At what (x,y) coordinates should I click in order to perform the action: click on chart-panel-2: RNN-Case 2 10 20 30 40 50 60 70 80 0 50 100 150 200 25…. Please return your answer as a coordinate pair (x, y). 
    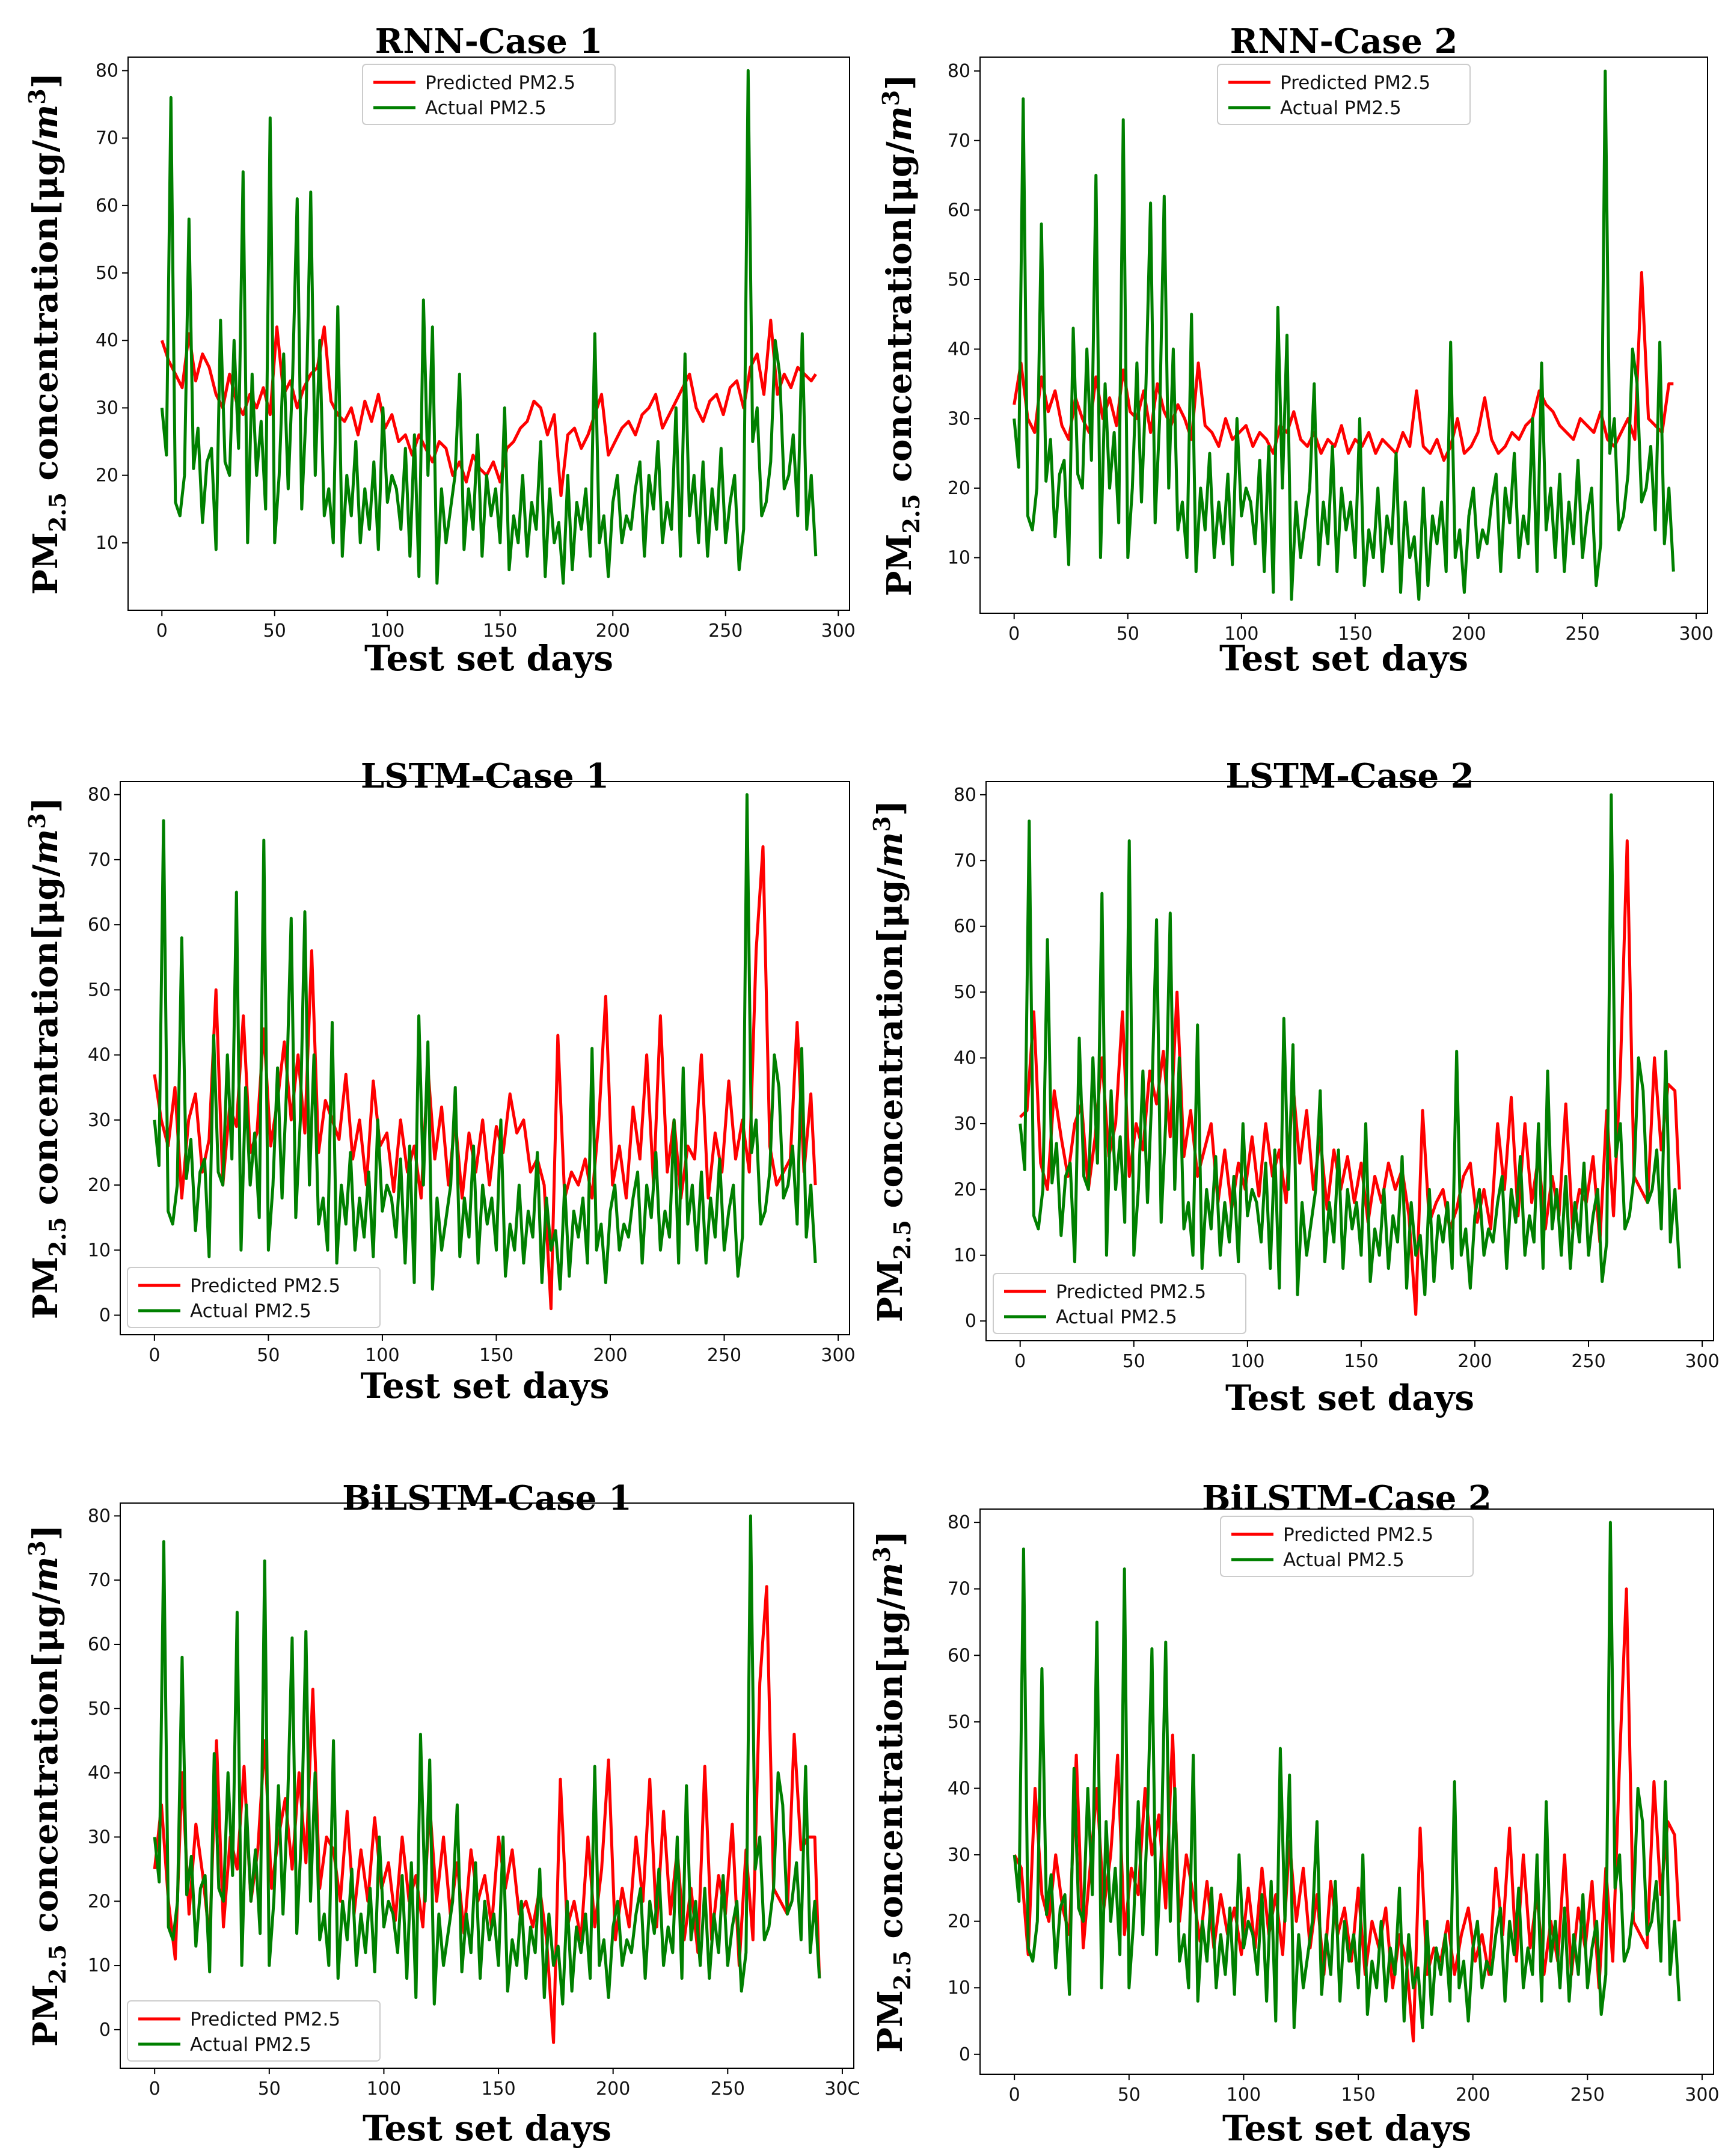
    Looking at the image, I should click on (1295, 350).